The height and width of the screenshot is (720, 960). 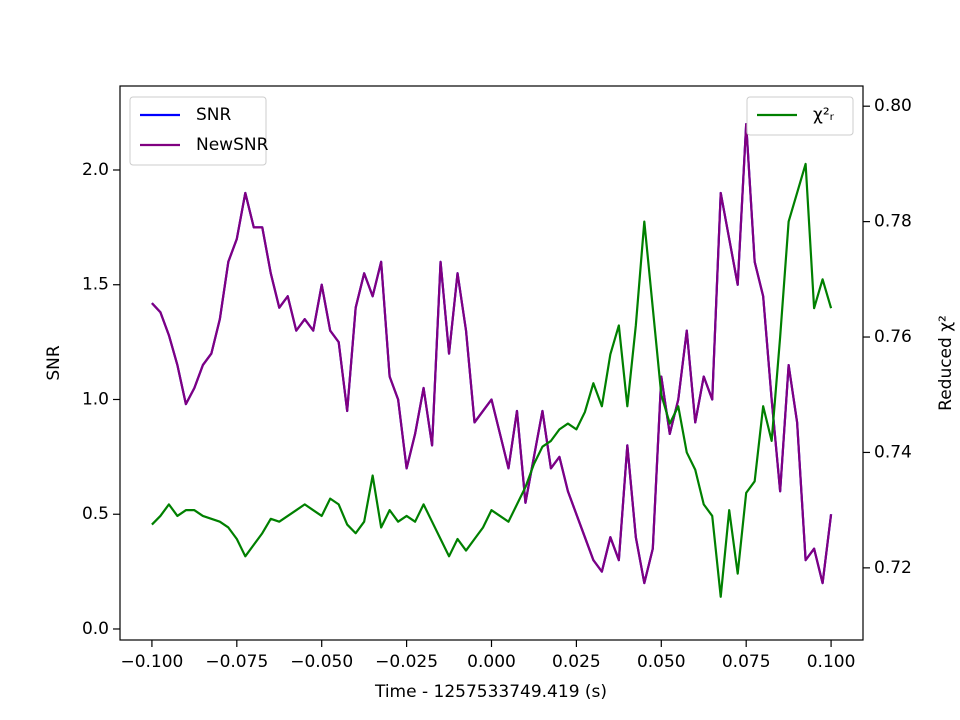 I want to click on x-axis-label: Time - 1257533749.419 (s), so click(x=490, y=692).